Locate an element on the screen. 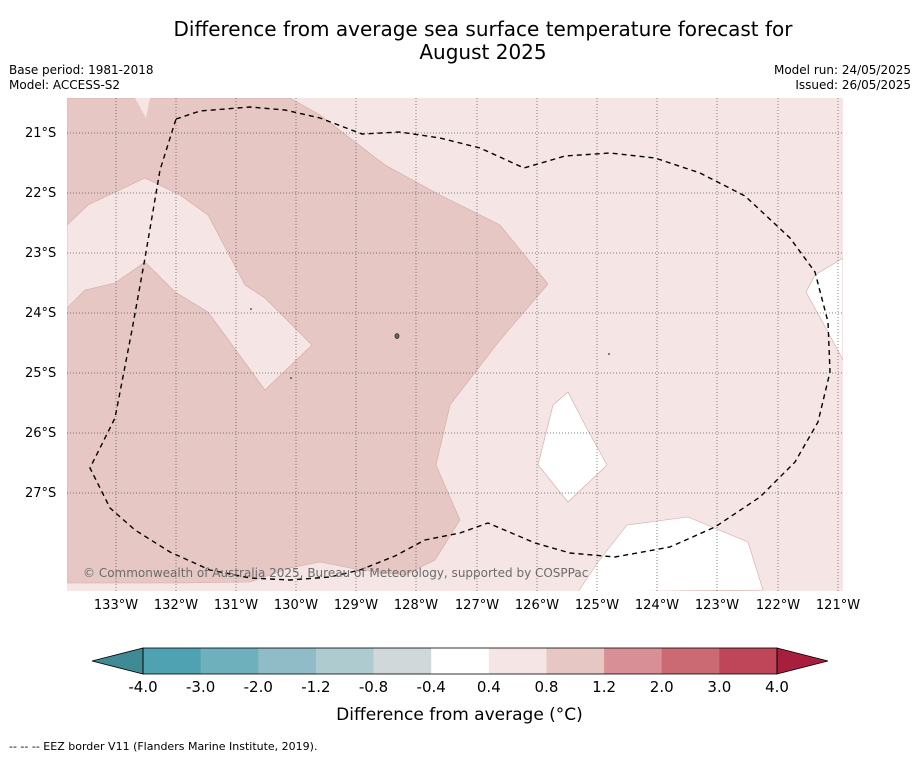 The image size is (919, 758). colorbar-tick-label: -0.8 is located at coordinates (373, 687).